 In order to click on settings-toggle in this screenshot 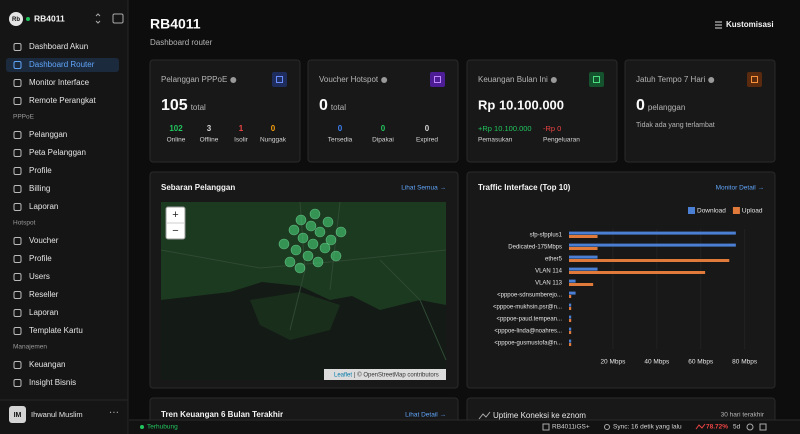, I will do `click(763, 427)`.